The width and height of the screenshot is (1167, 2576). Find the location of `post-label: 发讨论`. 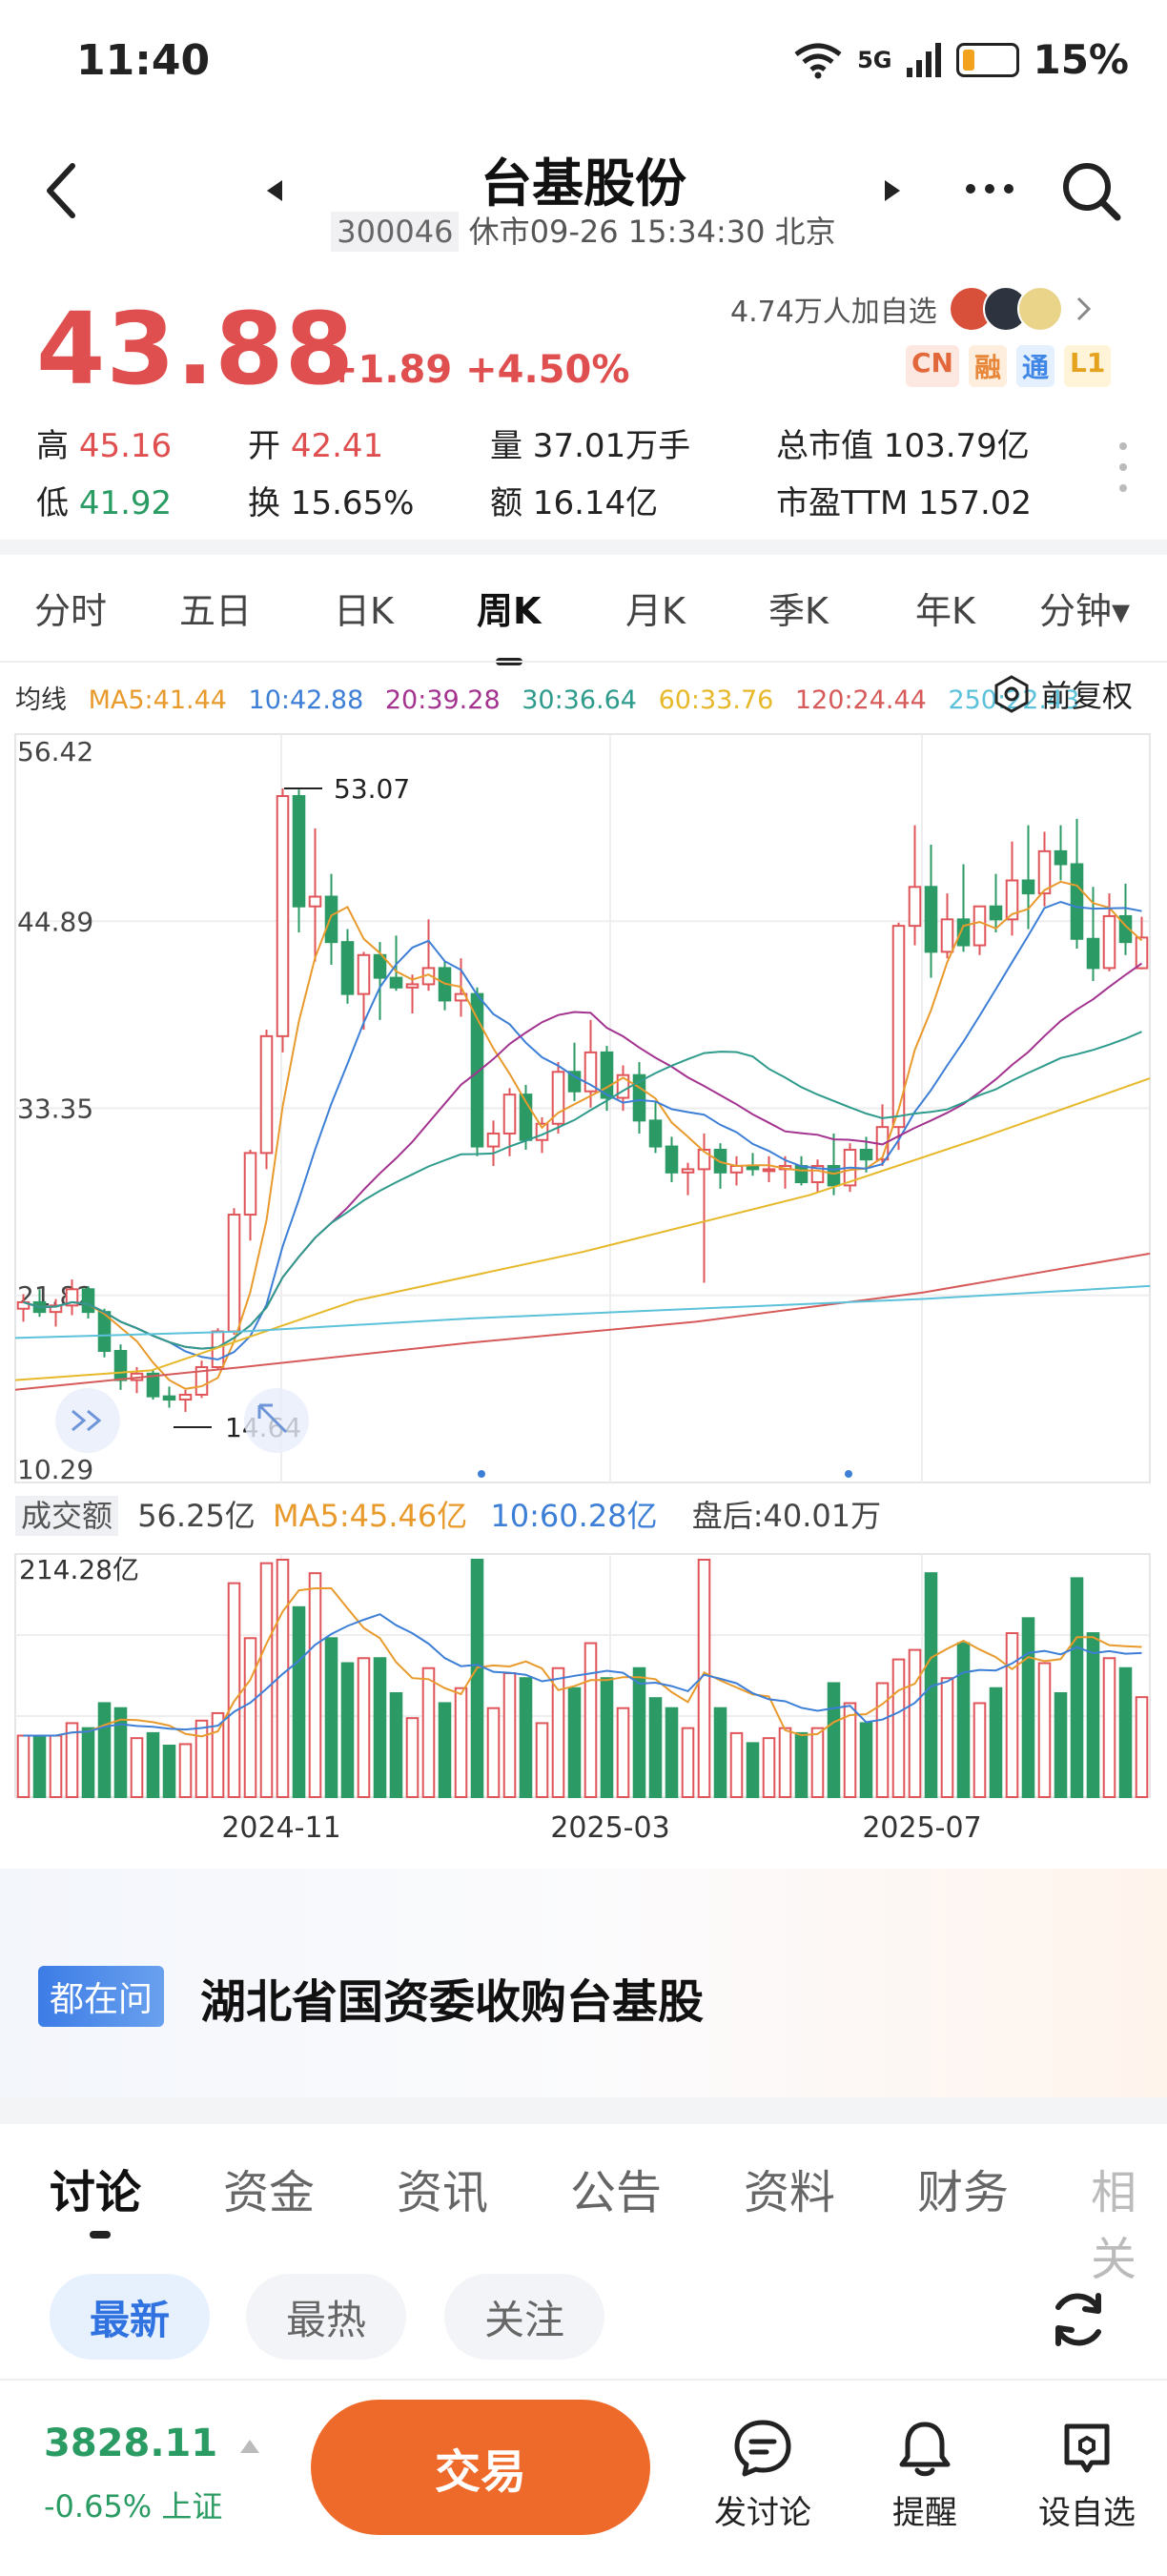

post-label: 发讨论 is located at coordinates (762, 2513).